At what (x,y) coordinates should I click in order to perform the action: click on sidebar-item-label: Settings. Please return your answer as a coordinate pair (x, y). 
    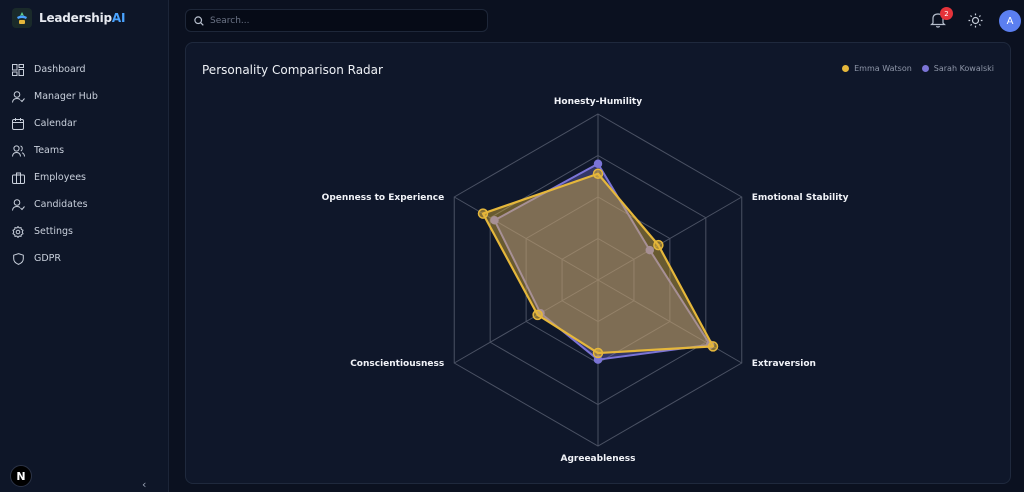
    Looking at the image, I should click on (53, 231).